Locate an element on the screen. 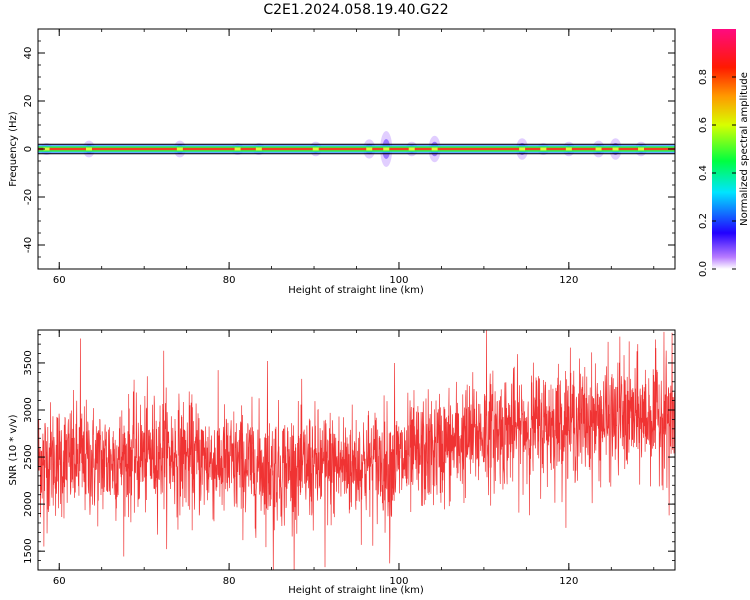 The image size is (750, 600). colorbar-tick-label: 0.2 is located at coordinates (703, 221).